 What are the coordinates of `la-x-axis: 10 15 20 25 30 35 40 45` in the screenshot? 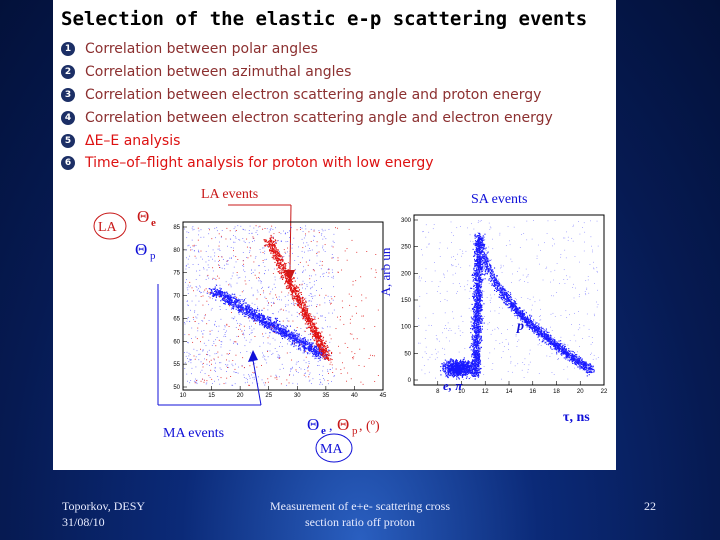 It's located at (283, 392).